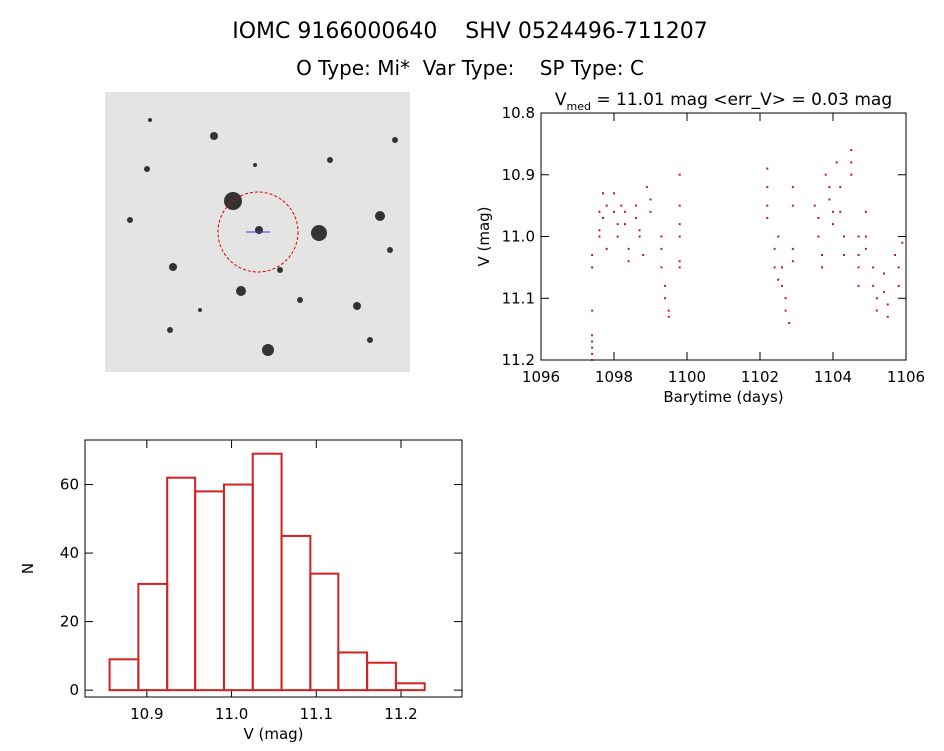 The image size is (944, 751). Describe the element at coordinates (316, 714) in the screenshot. I see `x-tick-label: 11.1` at that location.